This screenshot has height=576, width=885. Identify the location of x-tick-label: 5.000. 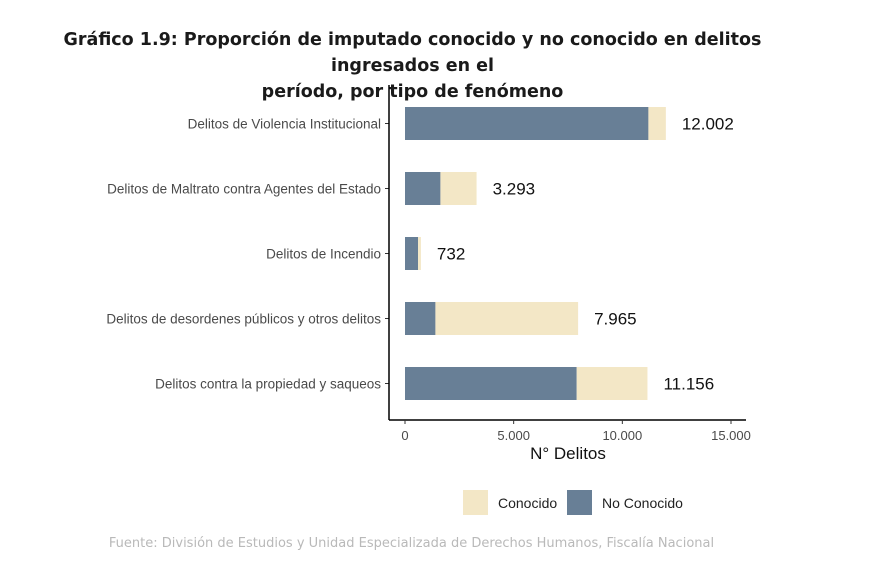
(513, 435).